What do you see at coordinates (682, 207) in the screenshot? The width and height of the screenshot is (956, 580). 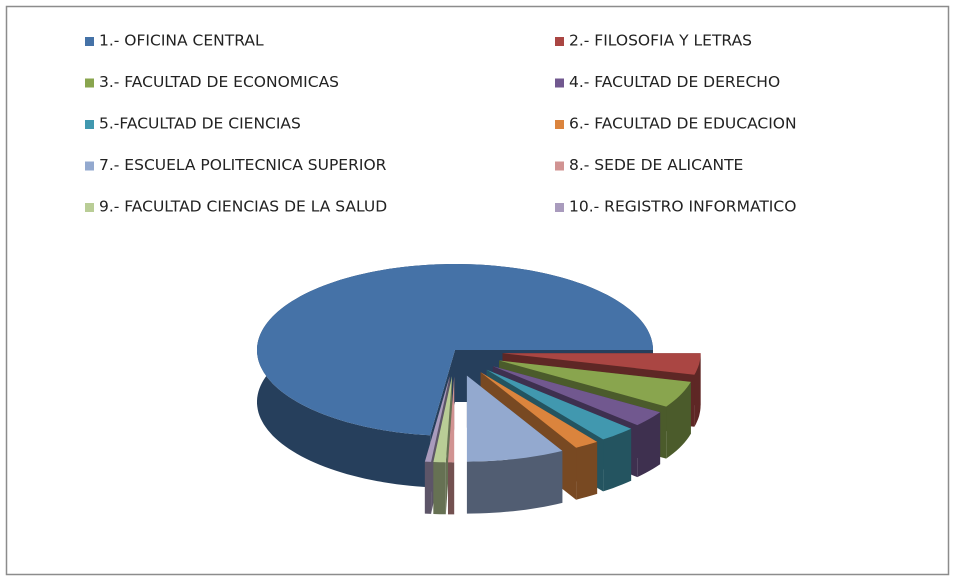 I see `legend-label: 10.- REGISTRO INFORMATICO` at bounding box center [682, 207].